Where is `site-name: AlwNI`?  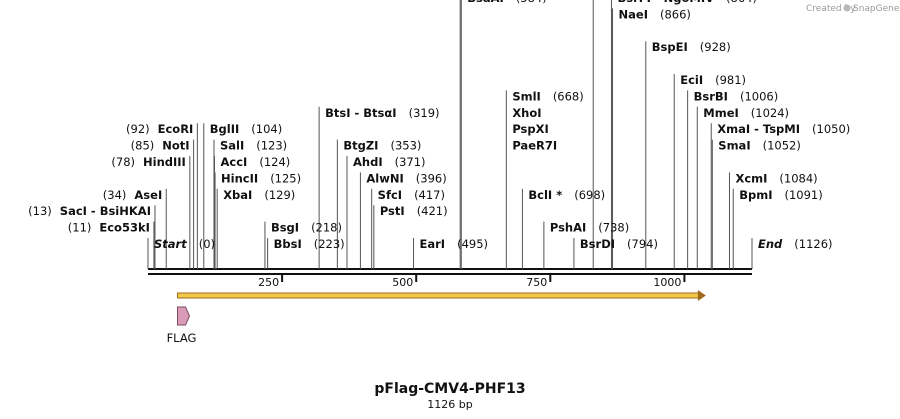 site-name: AlwNI is located at coordinates (384, 178).